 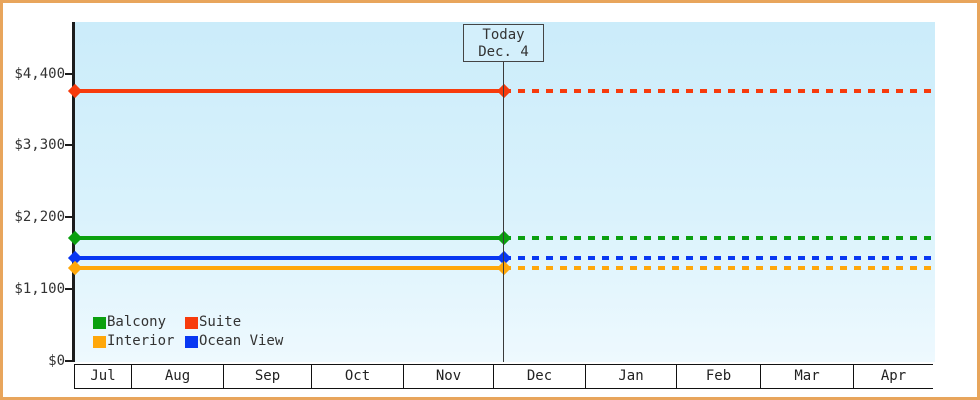 I want to click on legend-item-balcony: Balcony, so click(x=139, y=322).